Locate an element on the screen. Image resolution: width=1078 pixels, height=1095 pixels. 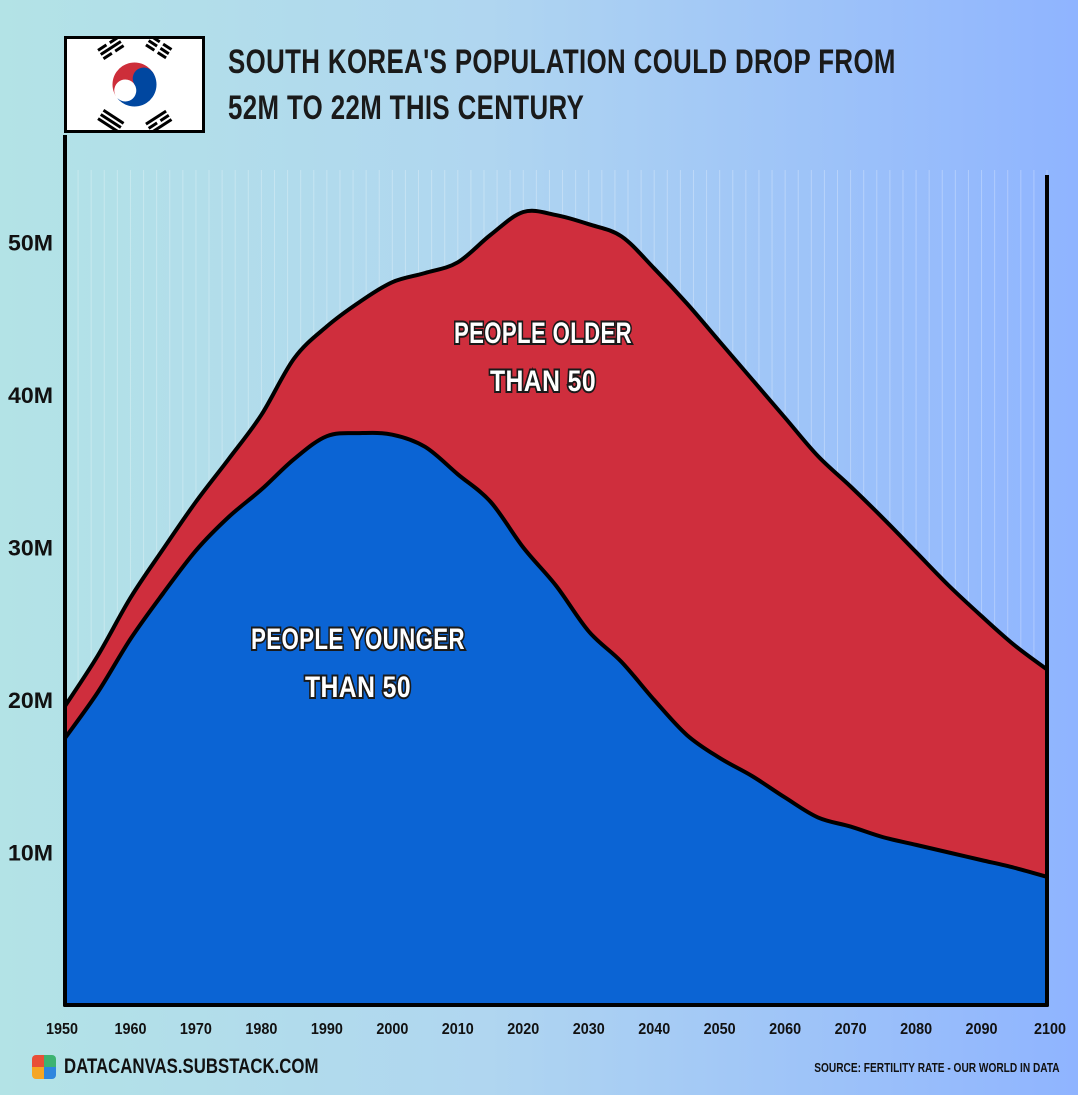
x-tick-label: 2100 is located at coordinates (1050, 1029).